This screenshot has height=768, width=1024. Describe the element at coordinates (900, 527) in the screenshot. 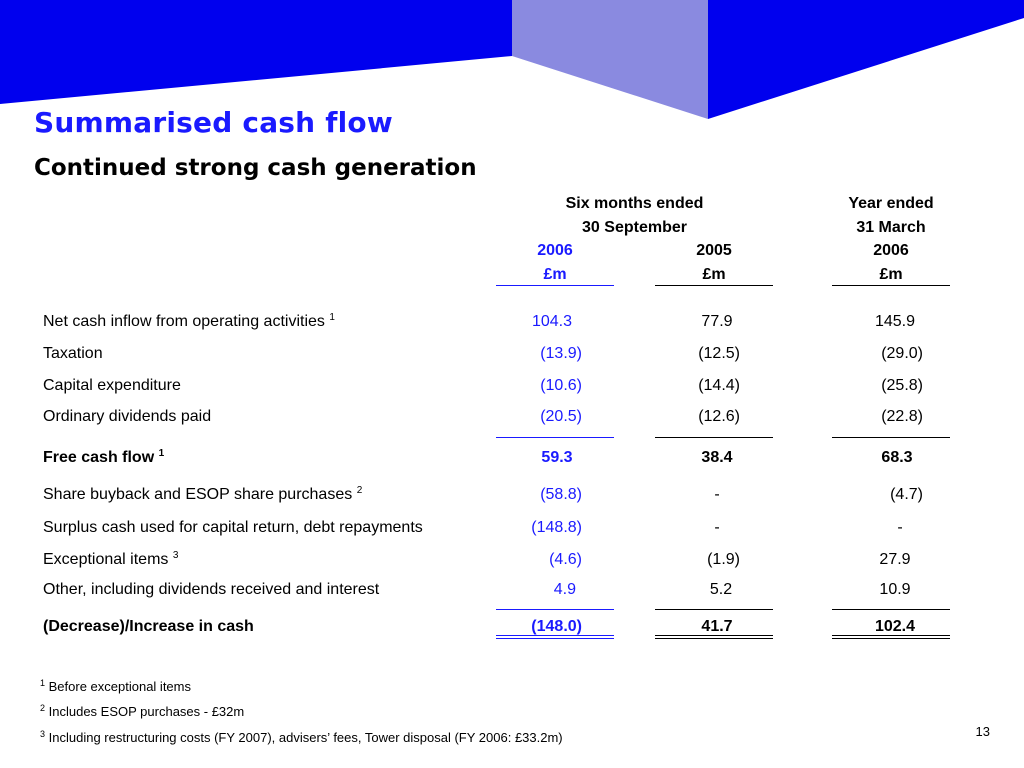

I see `cell-surplus-fy-2006: -` at that location.